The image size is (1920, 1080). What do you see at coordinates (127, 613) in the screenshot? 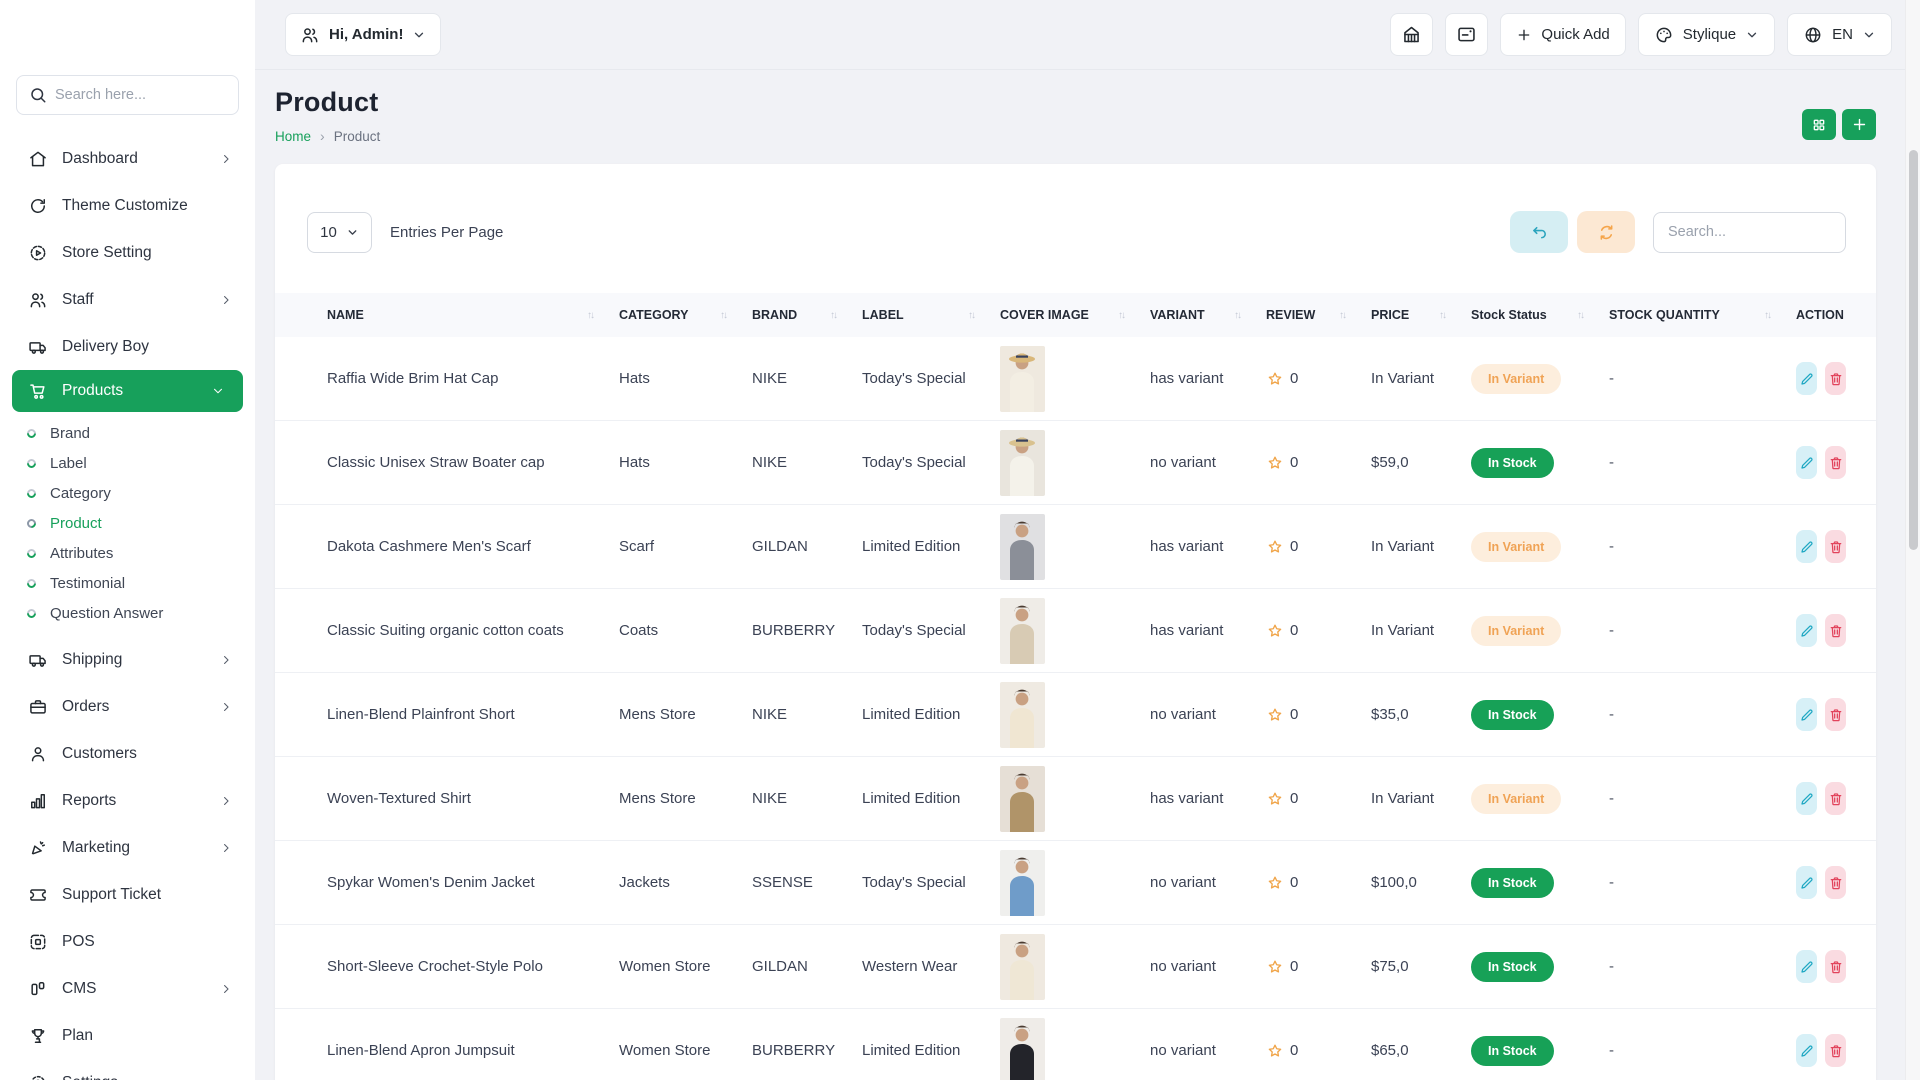
I see `sidebar-subitem-question-answer: Question Answer` at bounding box center [127, 613].